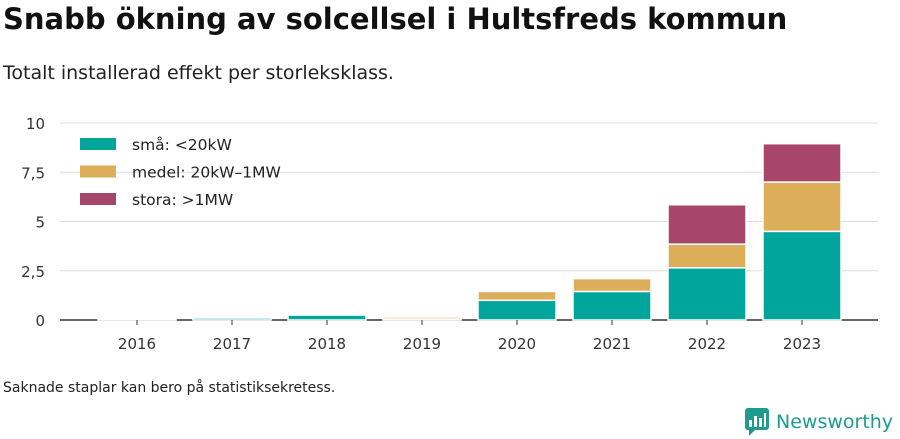 Image resolution: width=900 pixels, height=439 pixels. What do you see at coordinates (835, 422) in the screenshot?
I see `brand-name: Newsworthy` at bounding box center [835, 422].